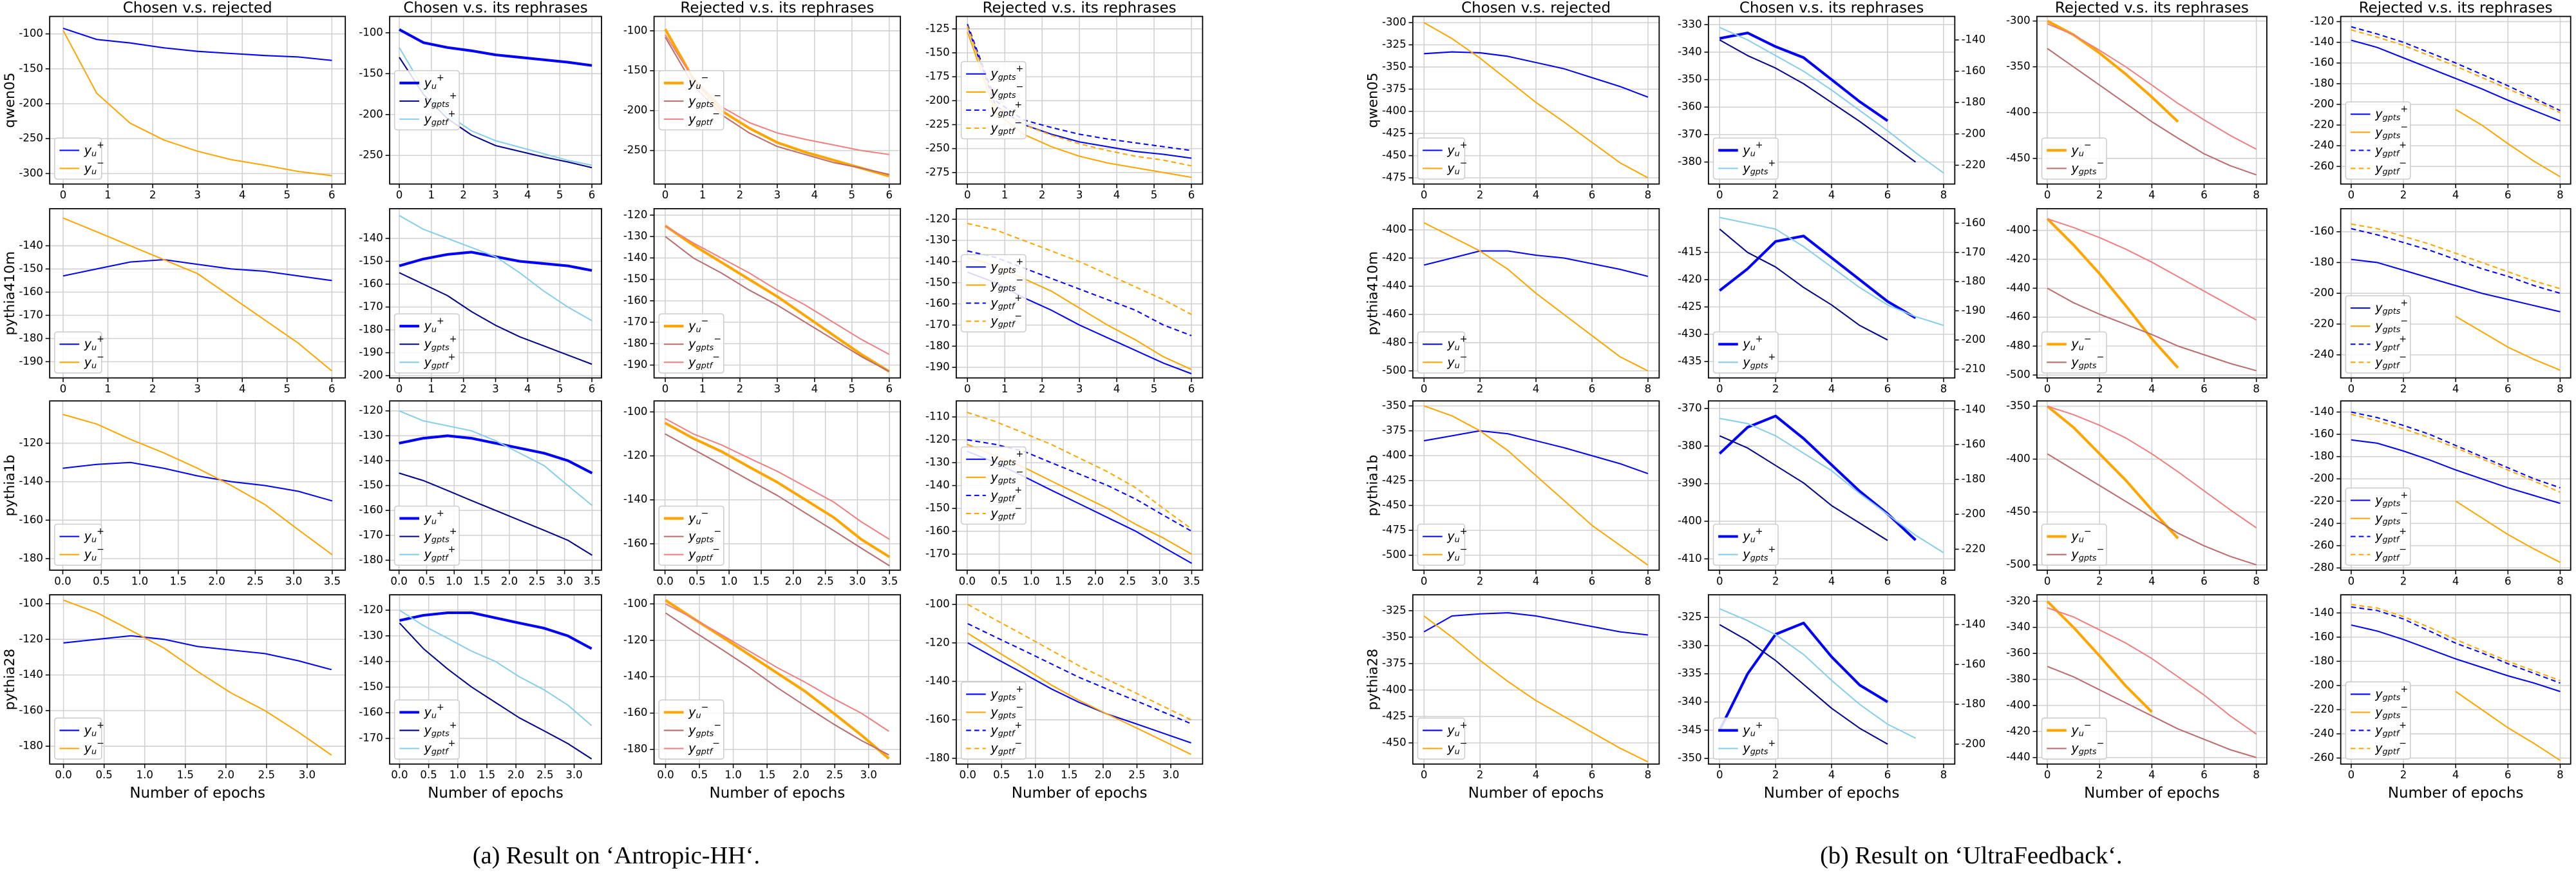  What do you see at coordinates (938, 148) in the screenshot?
I see `y-tick-label: -250` at bounding box center [938, 148].